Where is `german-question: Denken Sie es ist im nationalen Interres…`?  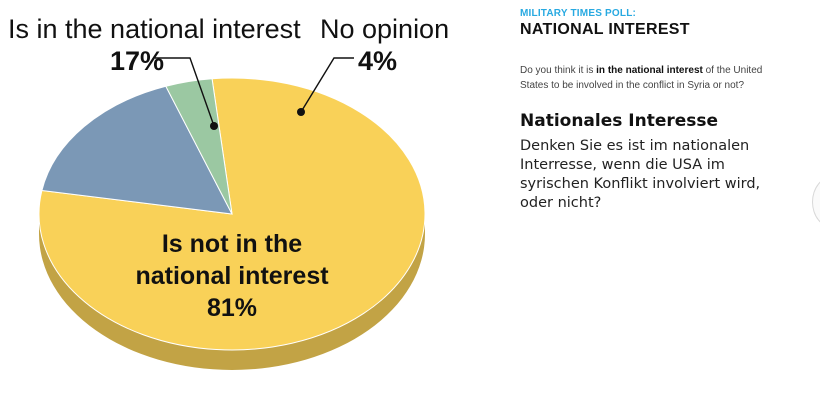 german-question: Denken Sie es ist im nationalen Interres… is located at coordinates (640, 174).